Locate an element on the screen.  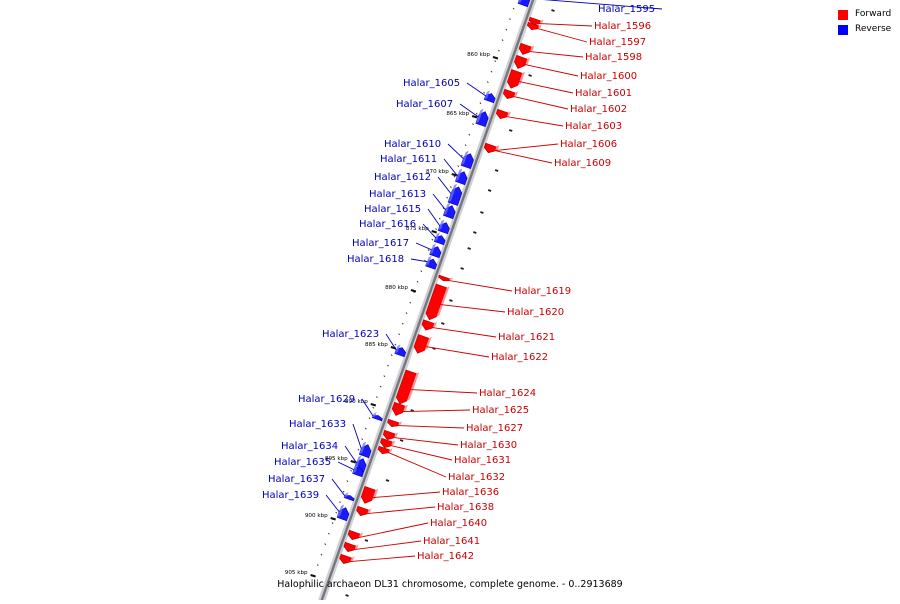
gene-label-halar-1612: Halar_1612 is located at coordinates (402, 177).